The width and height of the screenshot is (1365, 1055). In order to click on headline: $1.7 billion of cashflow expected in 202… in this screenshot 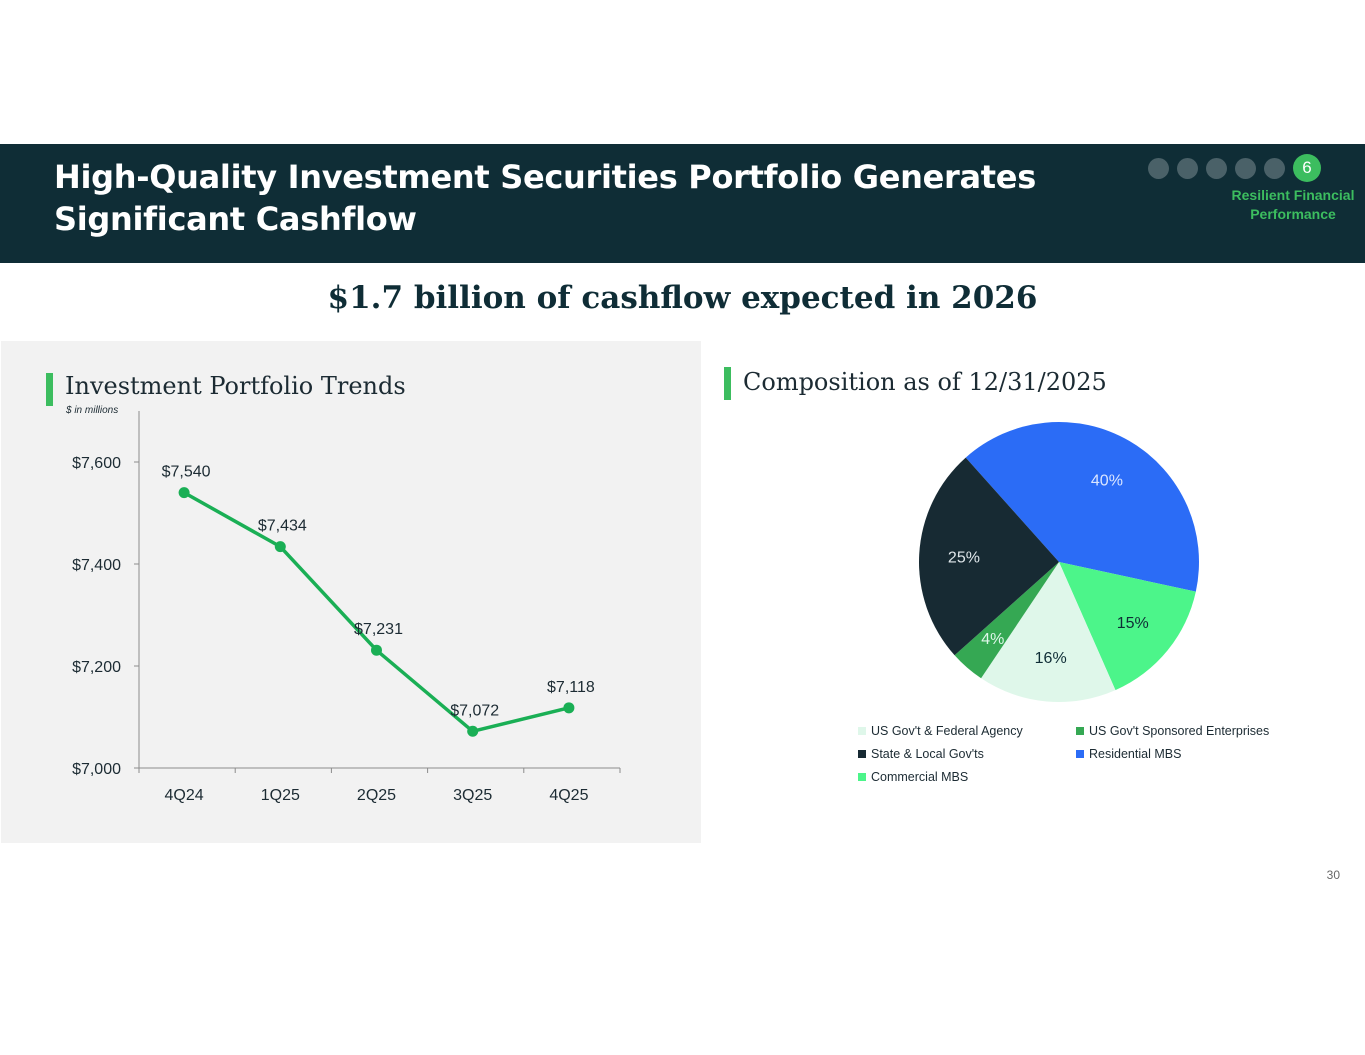, I will do `click(682, 298)`.